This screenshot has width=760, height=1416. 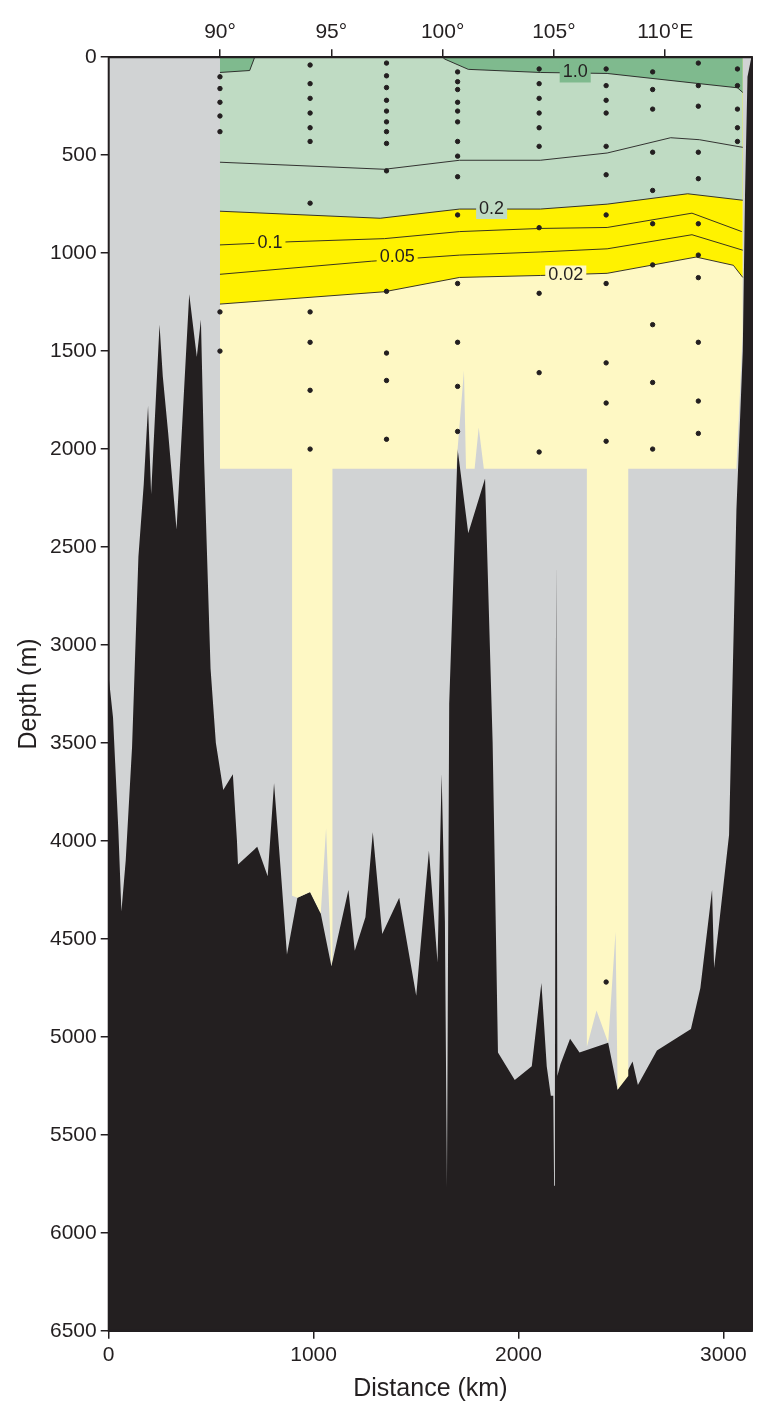 What do you see at coordinates (566, 274) in the screenshot?
I see `annotation: 0.02` at bounding box center [566, 274].